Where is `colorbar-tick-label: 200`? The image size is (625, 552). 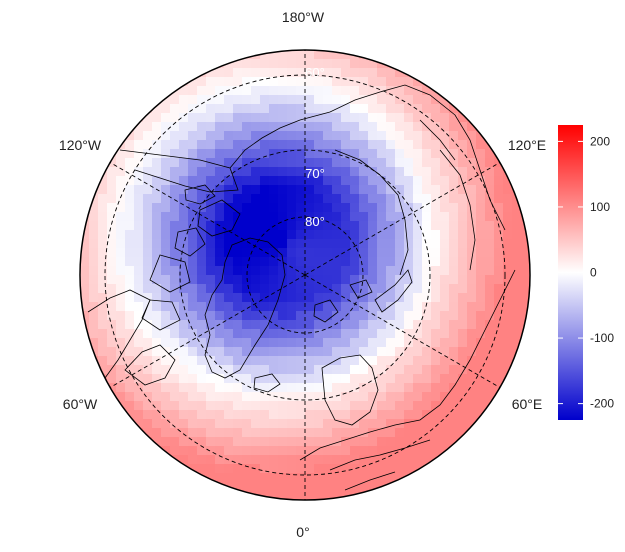 colorbar-tick-label: 200 is located at coordinates (600, 141).